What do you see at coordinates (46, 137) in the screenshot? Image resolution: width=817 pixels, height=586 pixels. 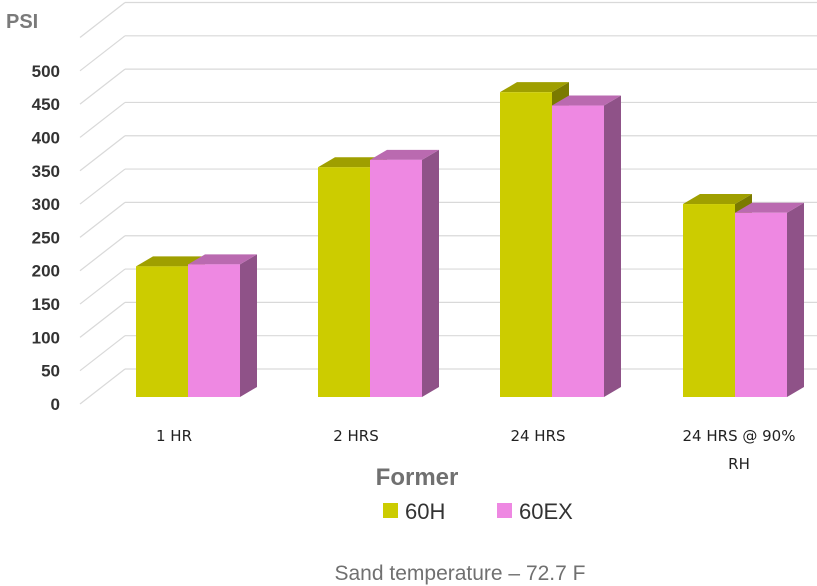 I see `y-tick-label: 400` at bounding box center [46, 137].